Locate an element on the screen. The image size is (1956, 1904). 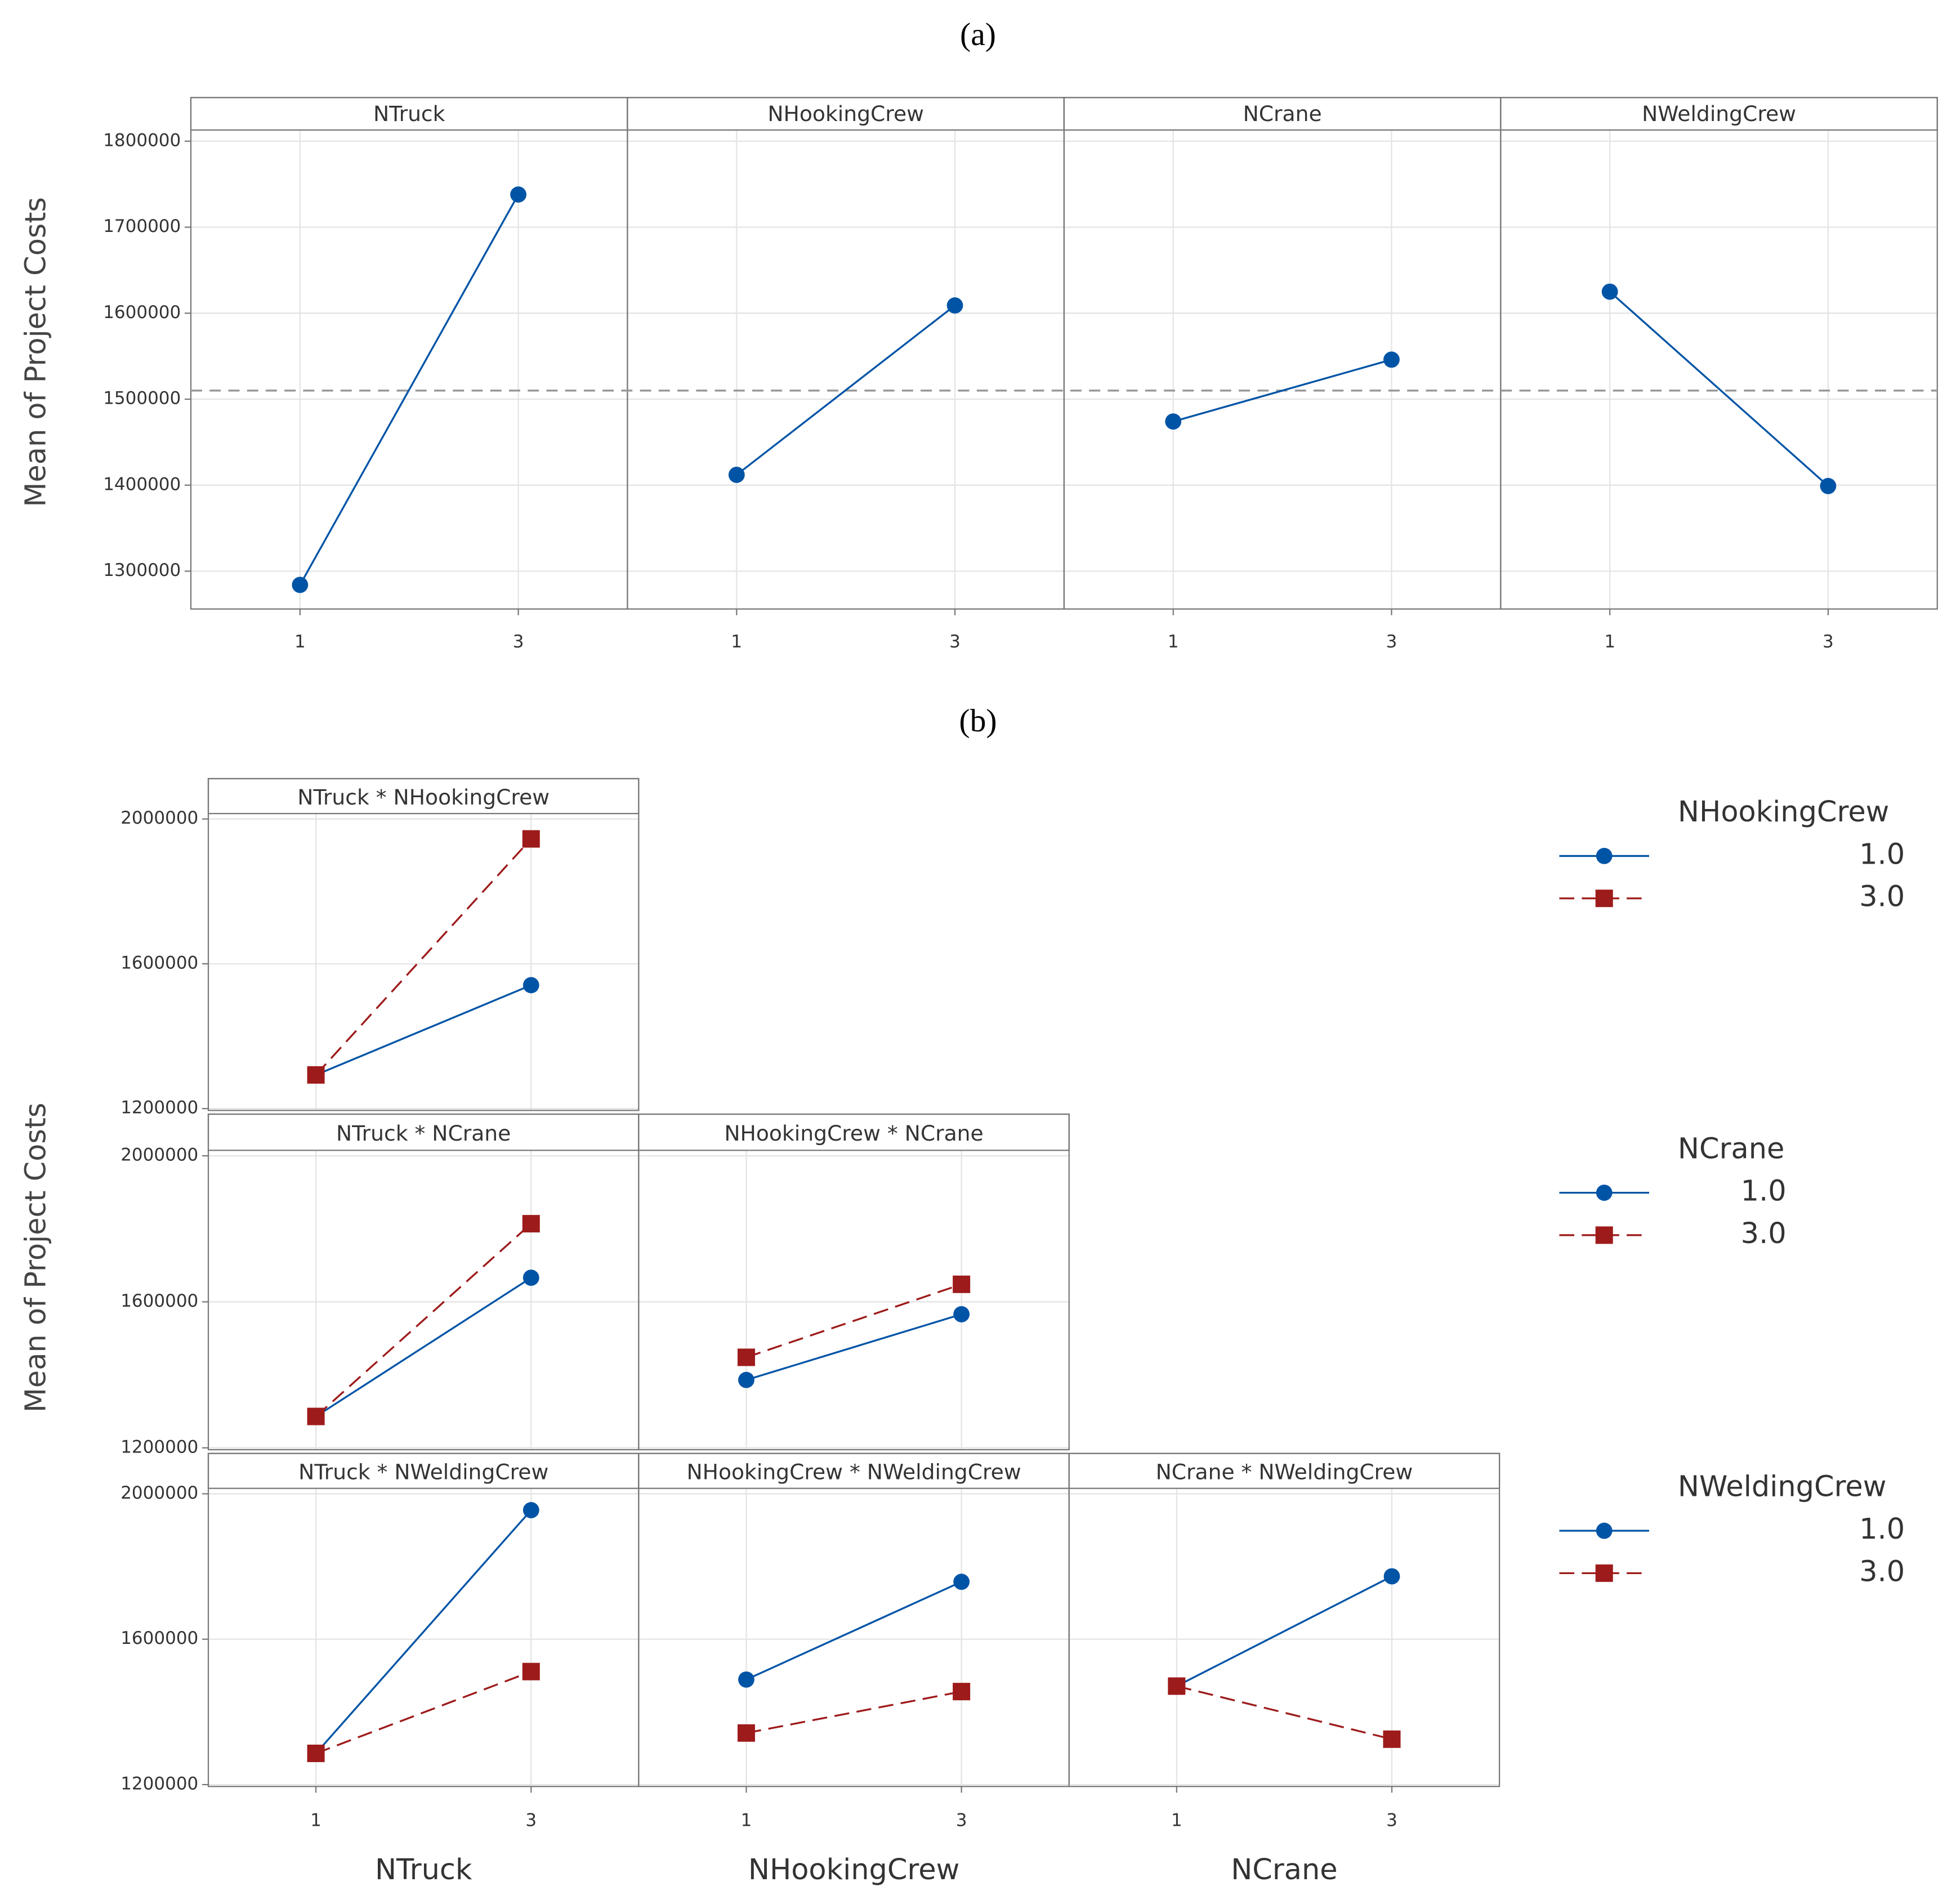
y-tick-label: 1200000 is located at coordinates (159, 1783).